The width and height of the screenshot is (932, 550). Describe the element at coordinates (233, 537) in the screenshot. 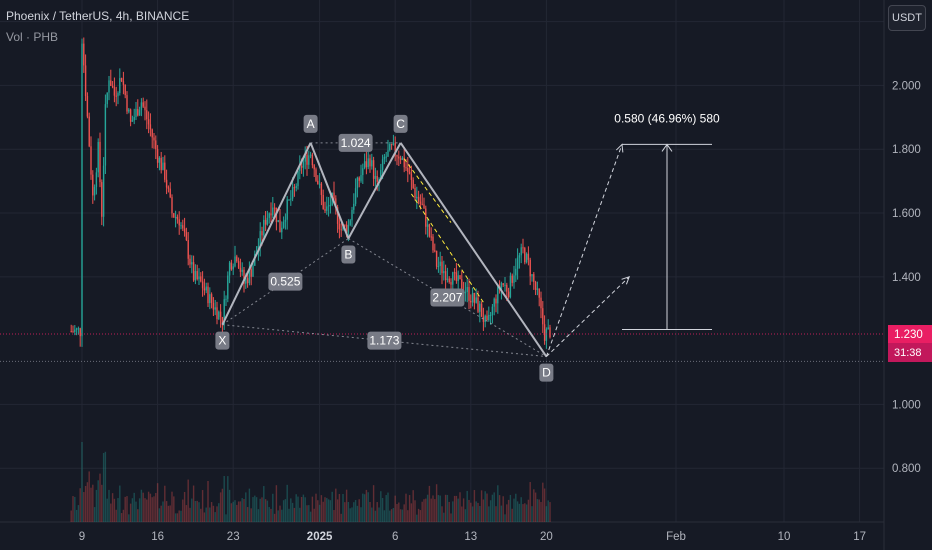

I see `time-tick-label: 23` at that location.